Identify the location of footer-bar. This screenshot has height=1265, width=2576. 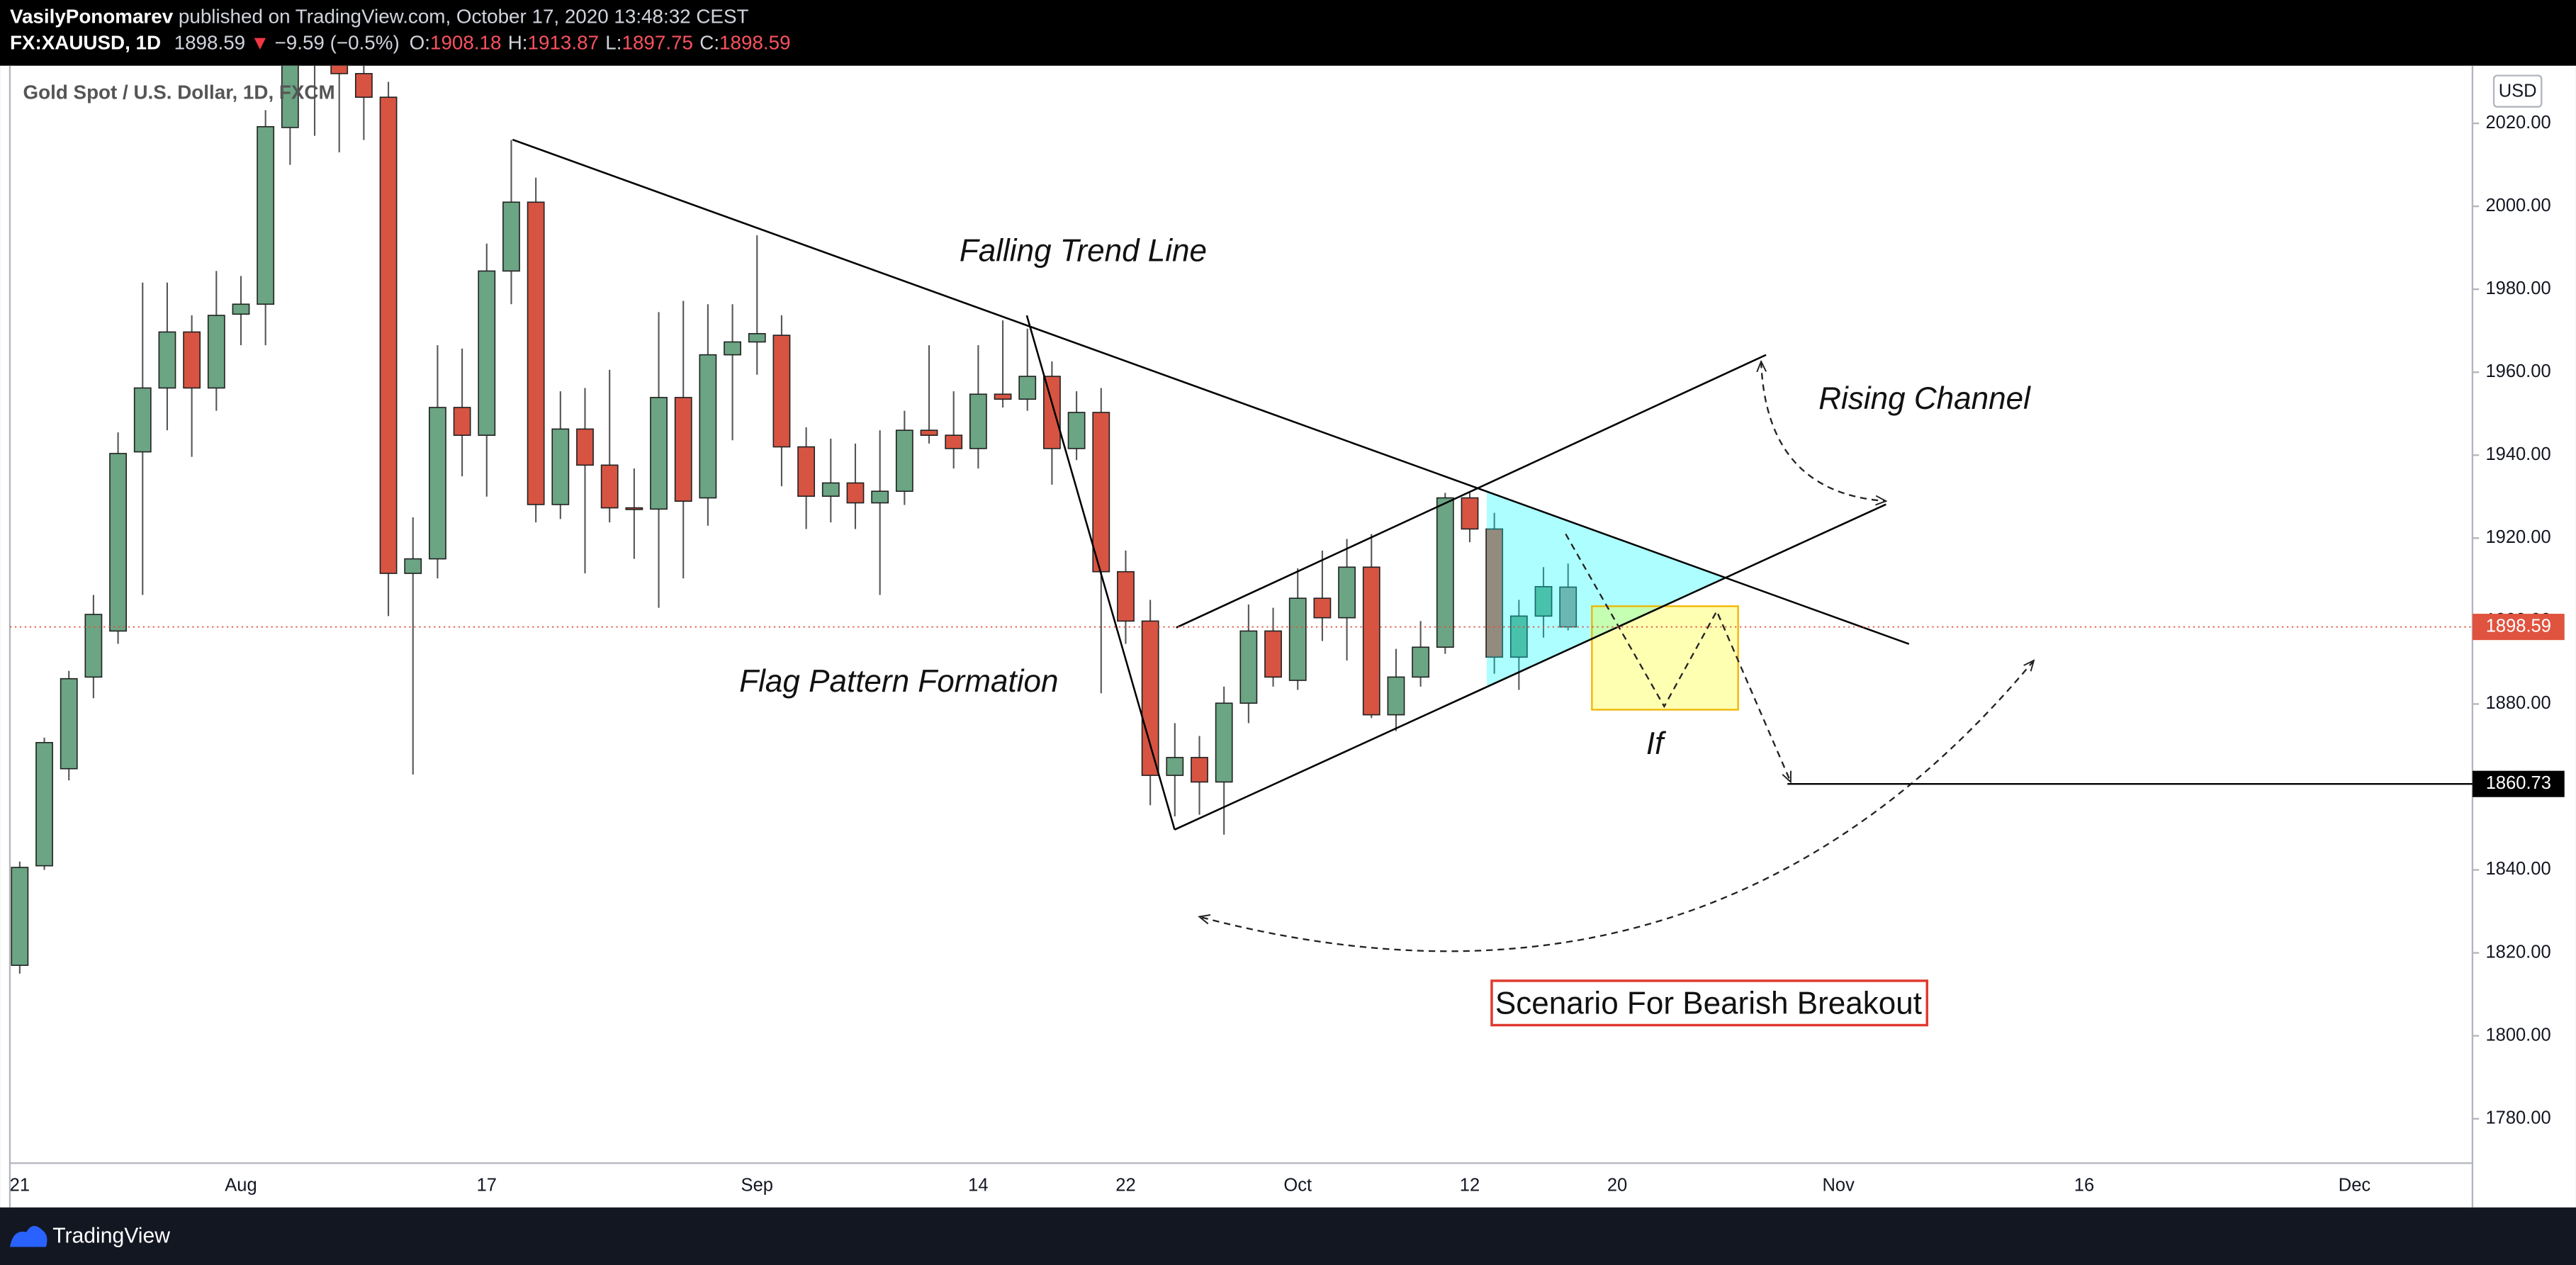
(1288, 1236).